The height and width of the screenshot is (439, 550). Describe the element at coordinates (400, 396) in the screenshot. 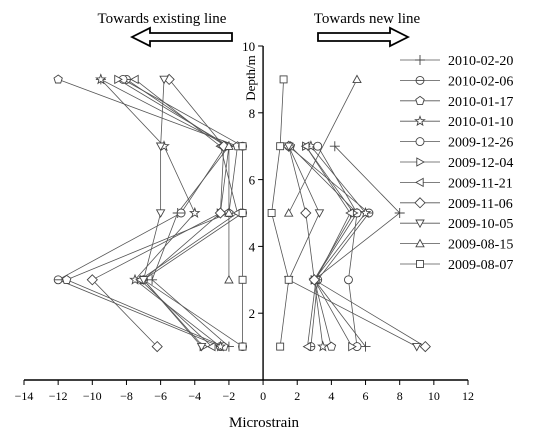

I see `x-tick-label: 8` at that location.